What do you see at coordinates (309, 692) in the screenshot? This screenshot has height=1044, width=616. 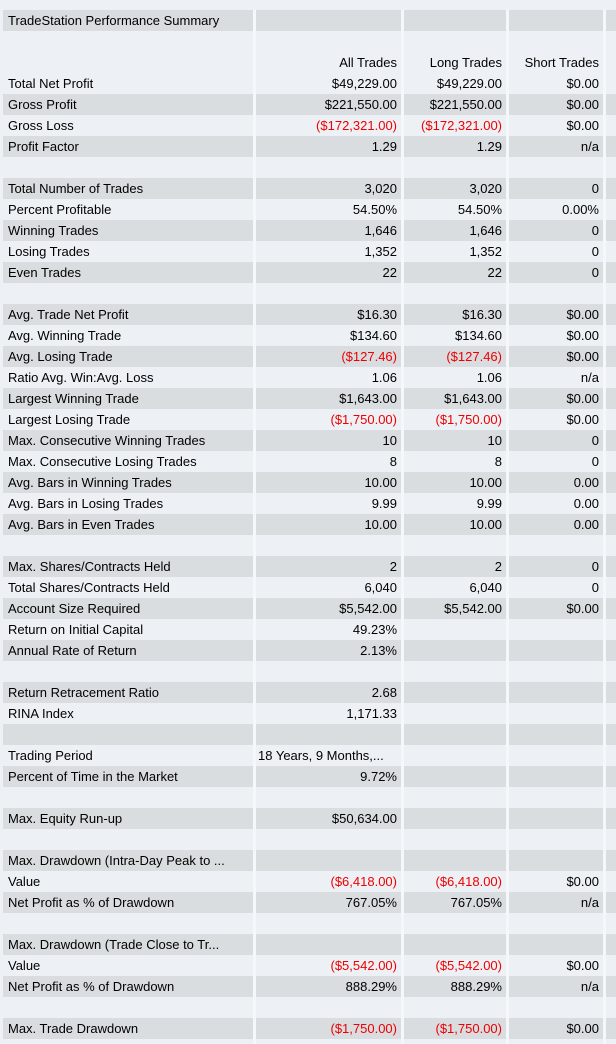 I see `table-row: Return Retracement Ratio 2.68` at bounding box center [309, 692].